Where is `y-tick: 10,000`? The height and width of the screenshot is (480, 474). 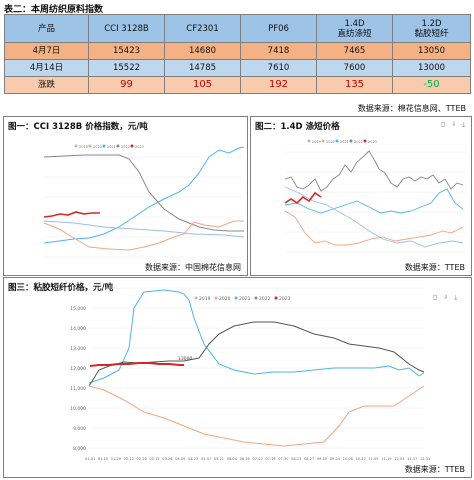
y-tick: 10,000 is located at coordinates (78, 409).